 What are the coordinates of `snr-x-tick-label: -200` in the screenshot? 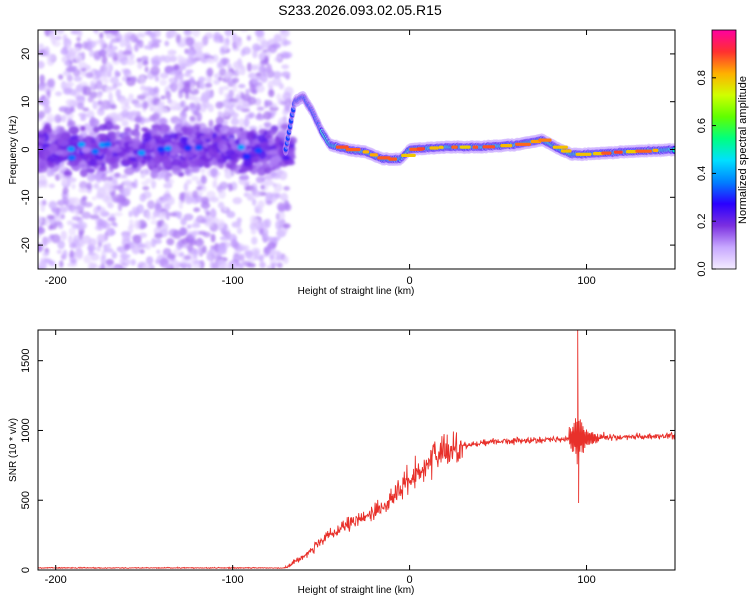 It's located at (56, 580).